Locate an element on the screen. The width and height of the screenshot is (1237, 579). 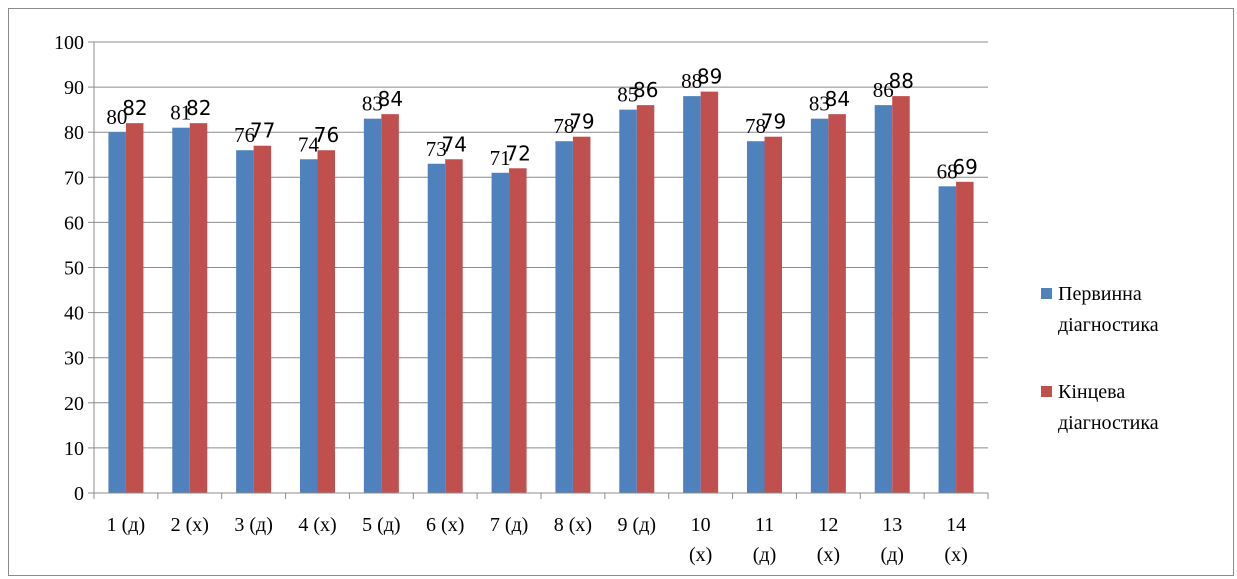
y-tick-labels: 0 10 20 30 40 50 60 70 80 90 100 is located at coordinates (69, 268).